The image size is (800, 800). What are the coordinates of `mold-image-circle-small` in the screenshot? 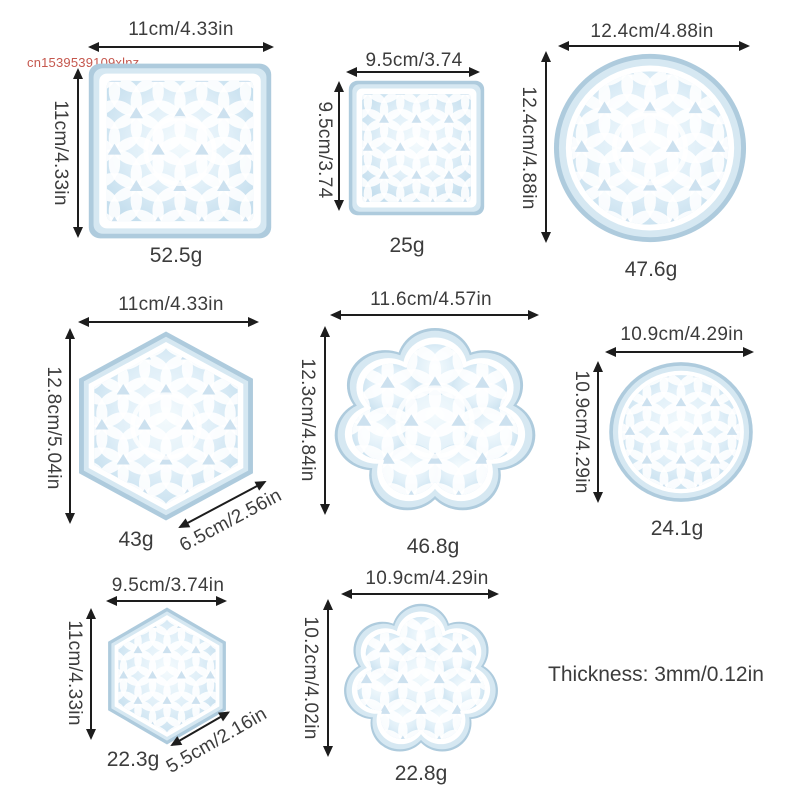 It's located at (681, 432).